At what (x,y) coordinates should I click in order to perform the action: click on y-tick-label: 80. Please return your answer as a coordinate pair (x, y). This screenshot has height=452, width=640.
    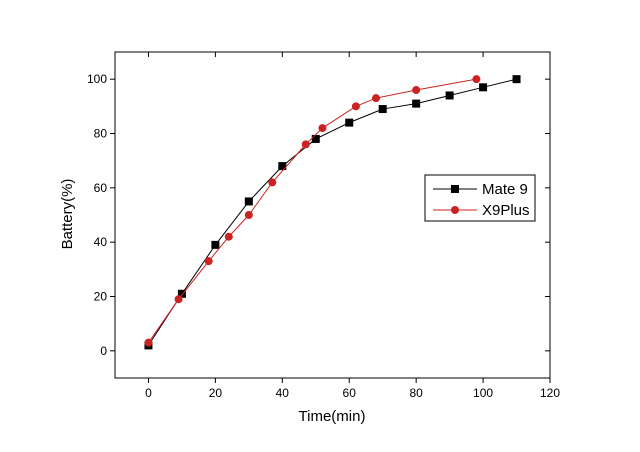
    Looking at the image, I should click on (101, 134).